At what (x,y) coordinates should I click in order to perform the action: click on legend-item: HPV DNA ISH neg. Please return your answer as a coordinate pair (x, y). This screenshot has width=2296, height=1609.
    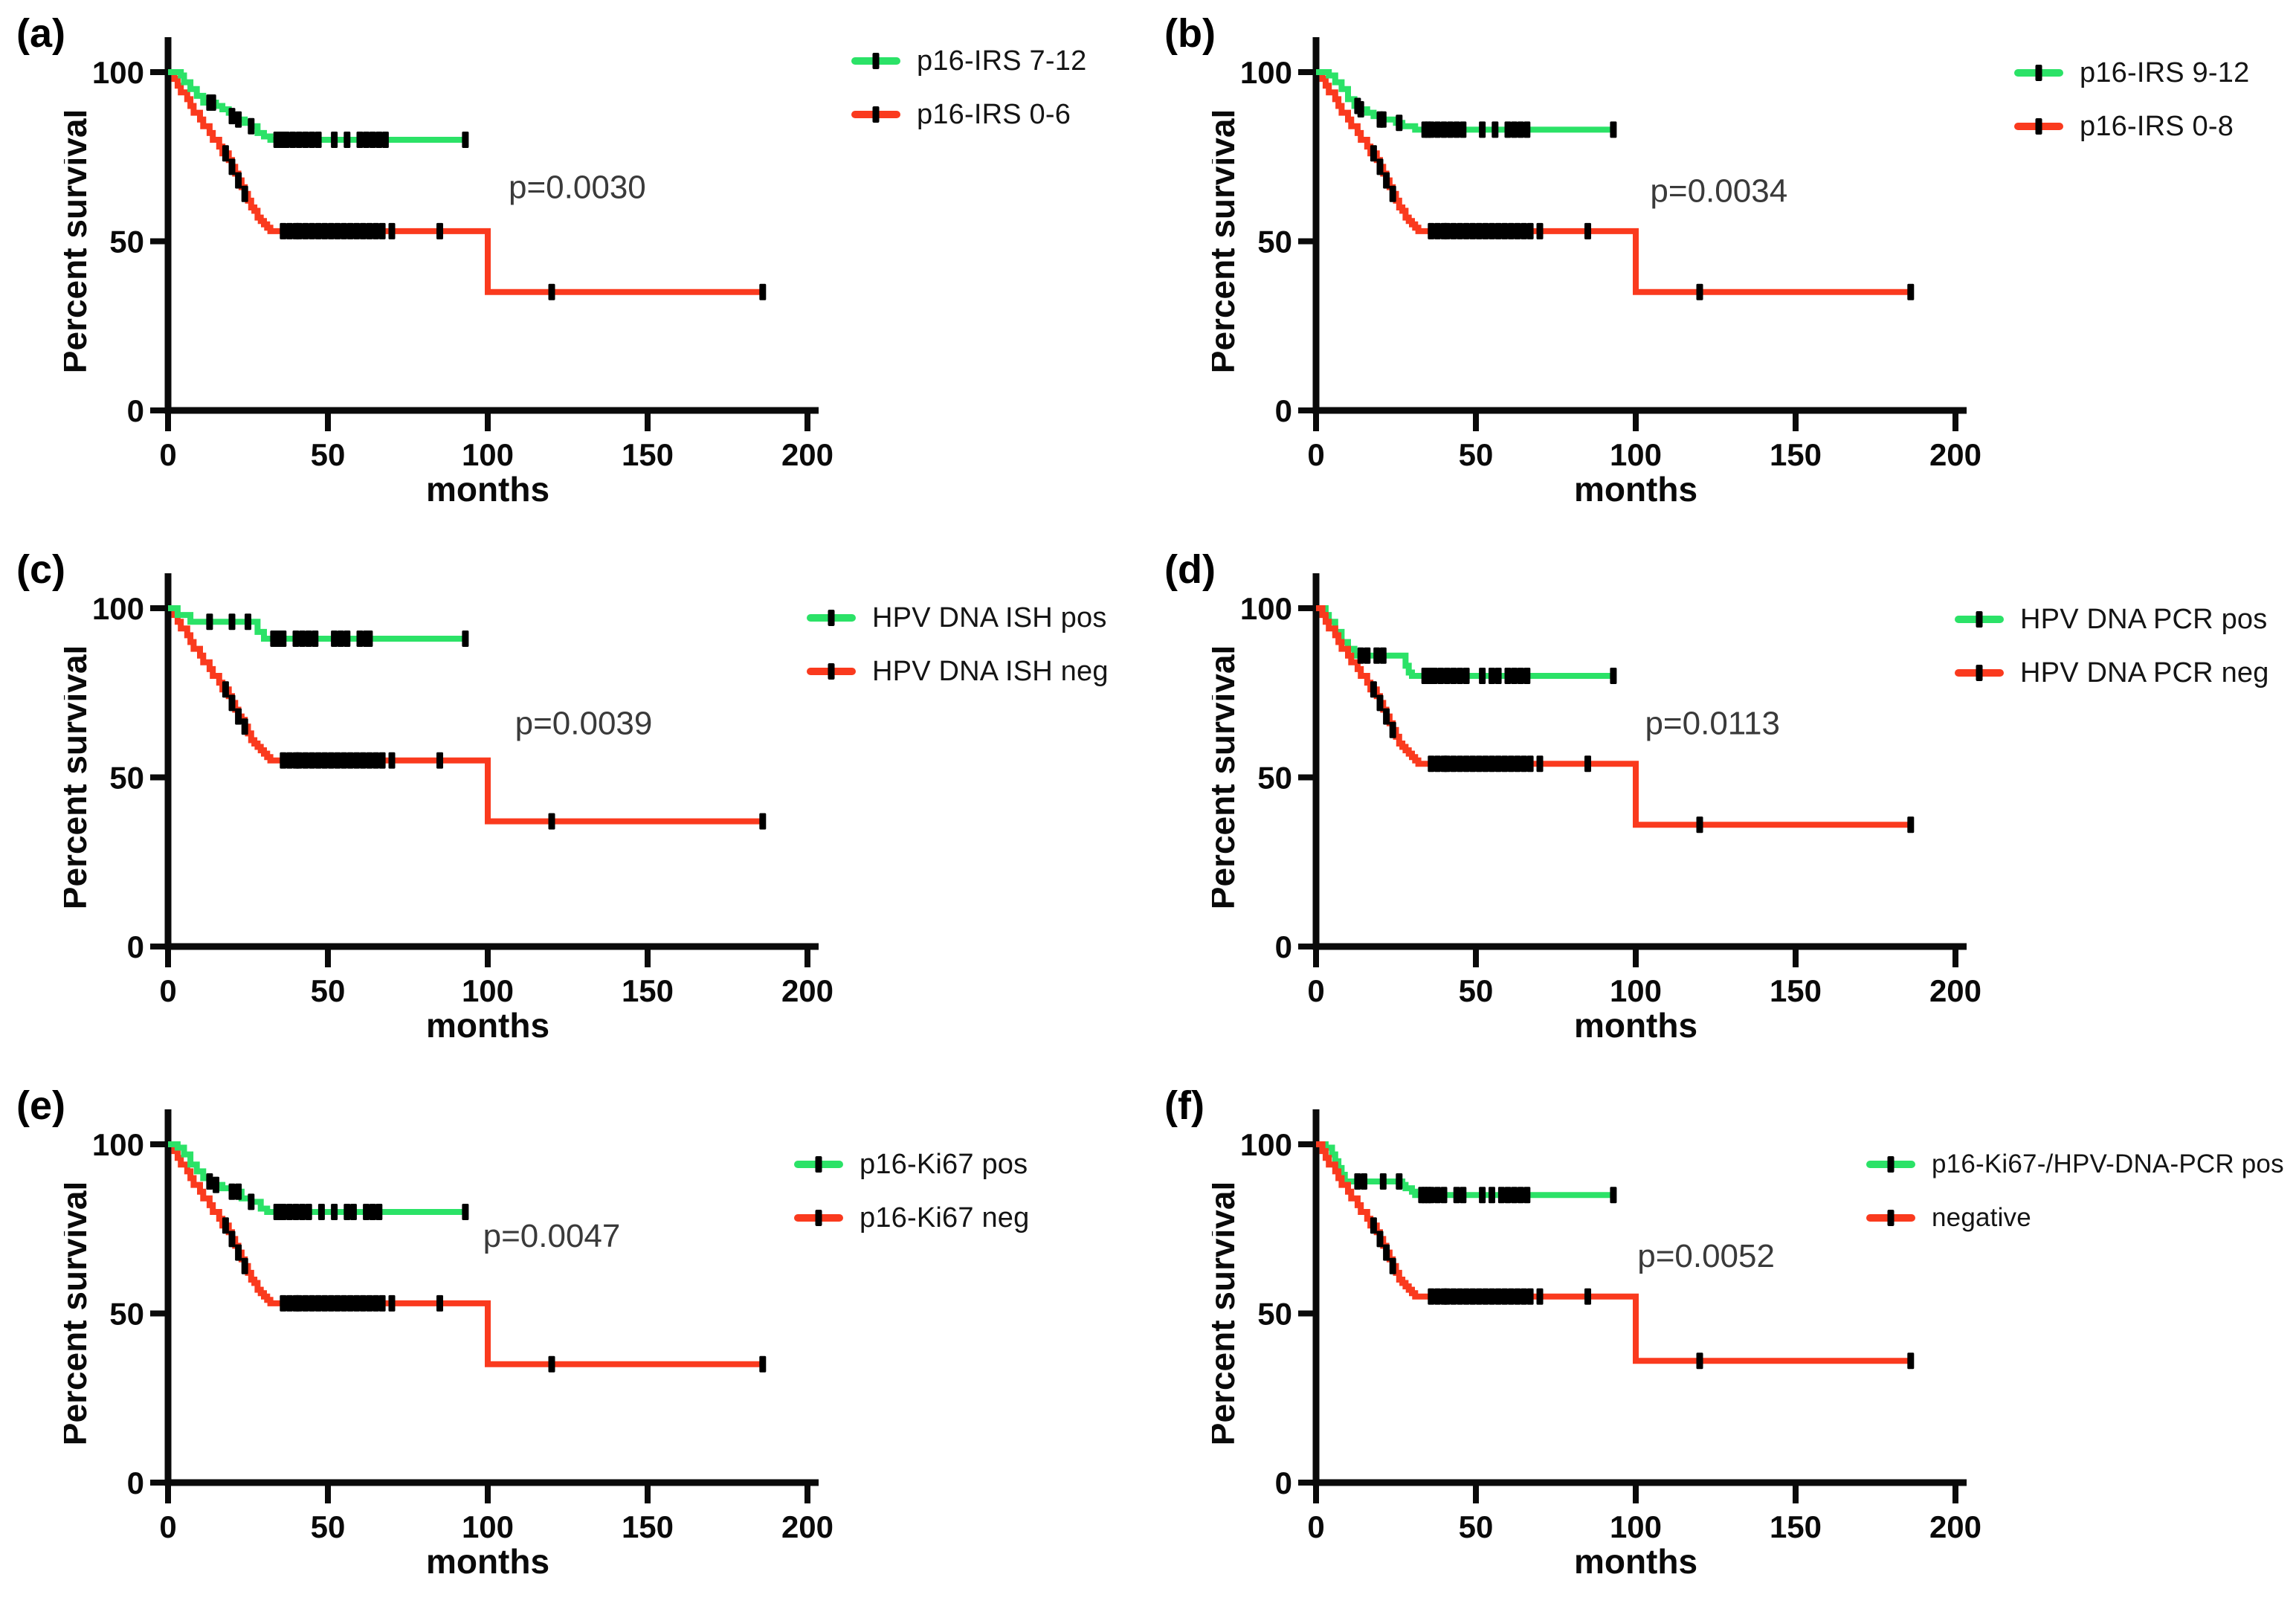
    Looking at the image, I should click on (958, 672).